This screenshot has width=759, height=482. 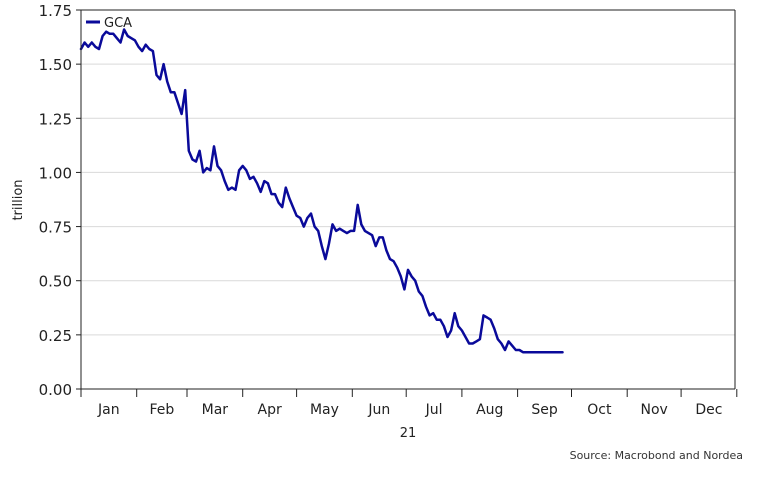 What do you see at coordinates (55, 119) in the screenshot?
I see `y-tick-label: 1.25` at bounding box center [55, 119].